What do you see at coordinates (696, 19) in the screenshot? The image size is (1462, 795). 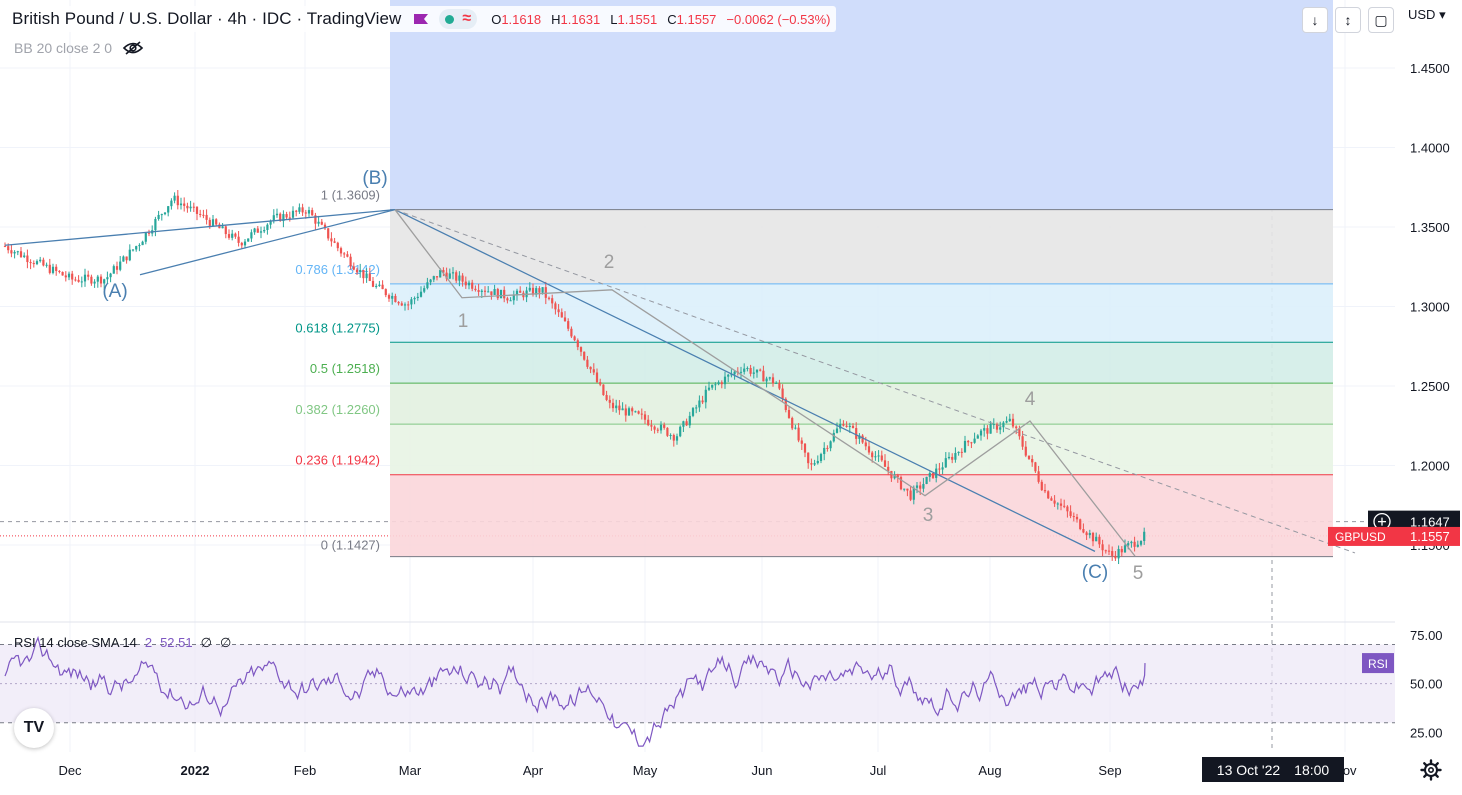 I see `close-value: 1.1557` at bounding box center [696, 19].